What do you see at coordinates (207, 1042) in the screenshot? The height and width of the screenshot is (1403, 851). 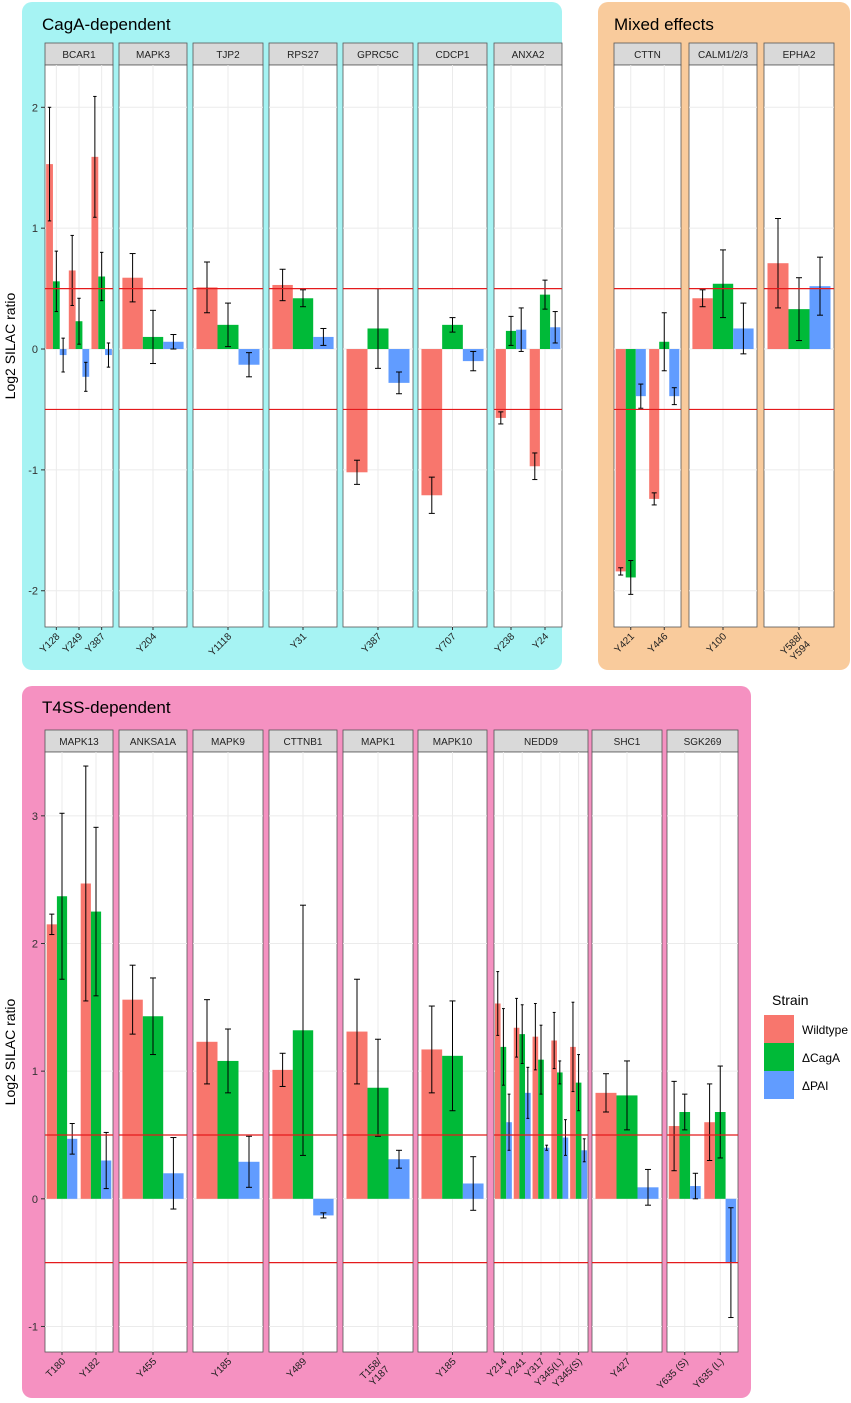 I see `errorbar-t4ss-dependent-mapk9-y185-wildtype` at bounding box center [207, 1042].